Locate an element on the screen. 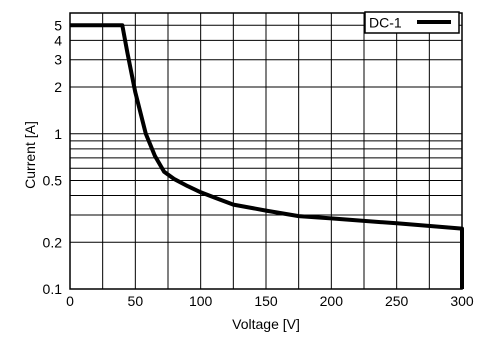  x-tick-label: 100 is located at coordinates (201, 301).